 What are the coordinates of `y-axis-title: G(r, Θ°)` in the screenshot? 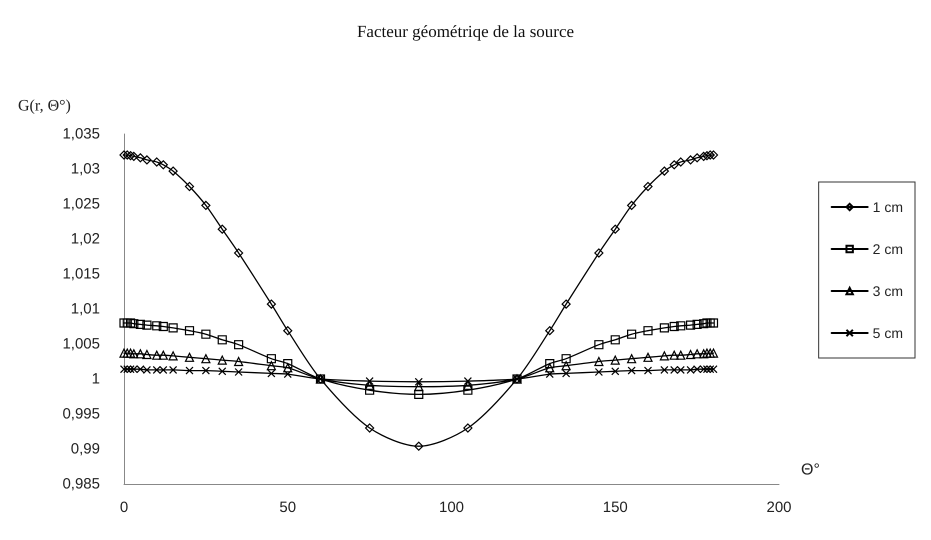 It's located at (44, 106).